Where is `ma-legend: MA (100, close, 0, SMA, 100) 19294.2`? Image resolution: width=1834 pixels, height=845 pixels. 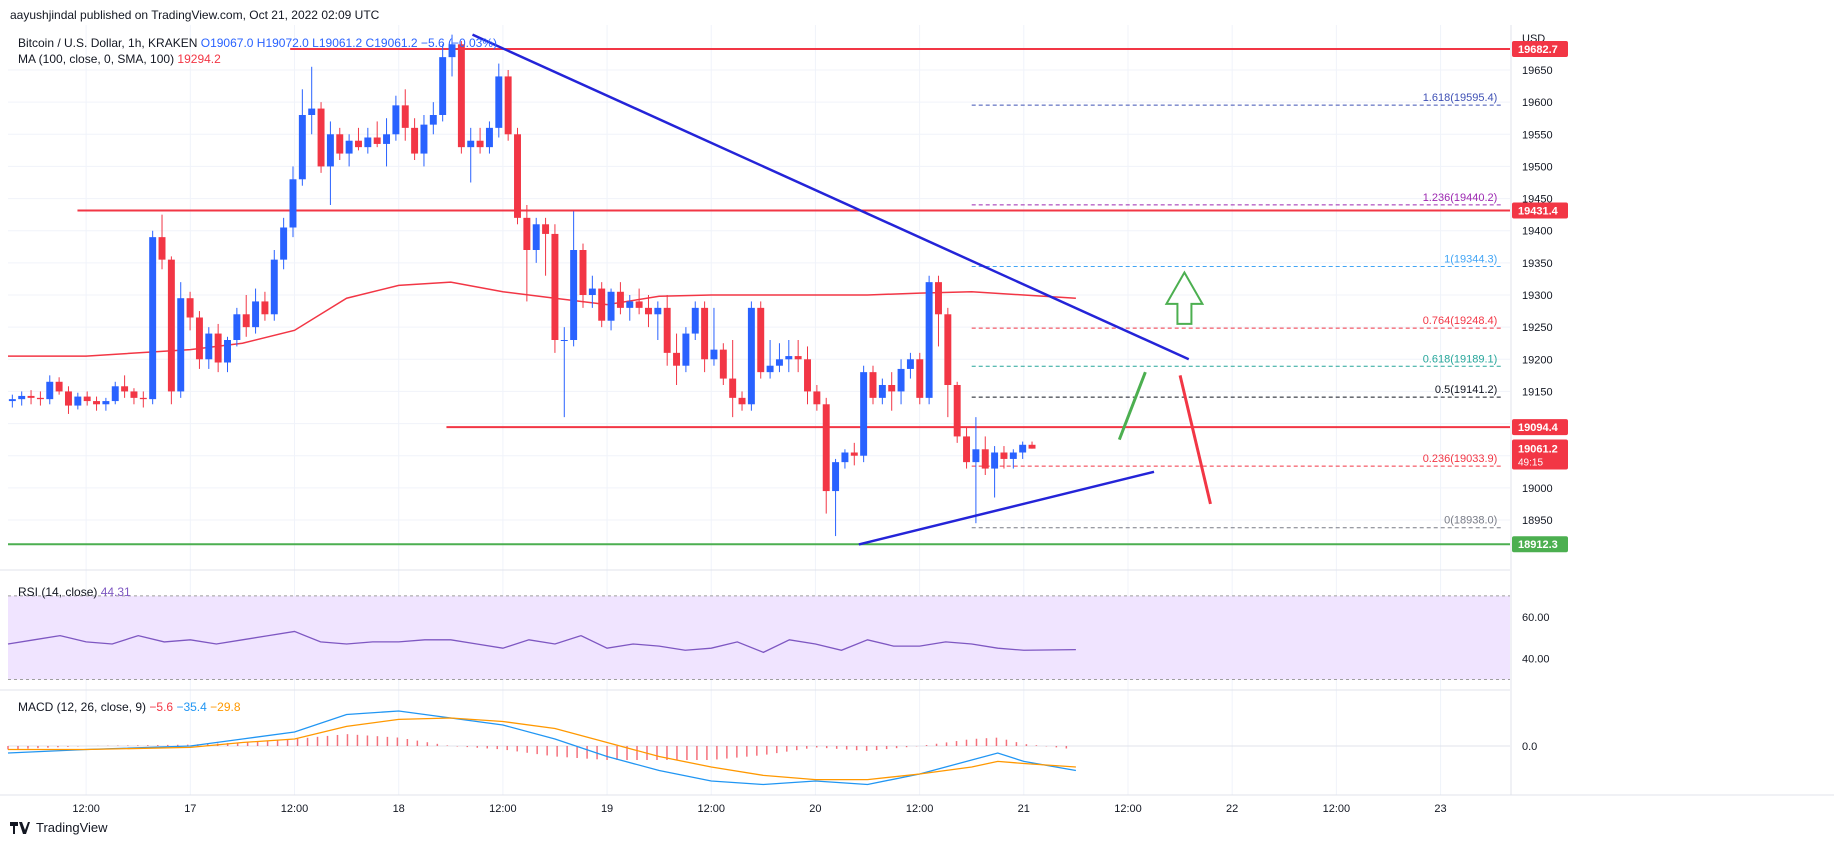
ma-legend: MA (100, close, 0, SMA, 100) 19294.2 is located at coordinates (119, 59).